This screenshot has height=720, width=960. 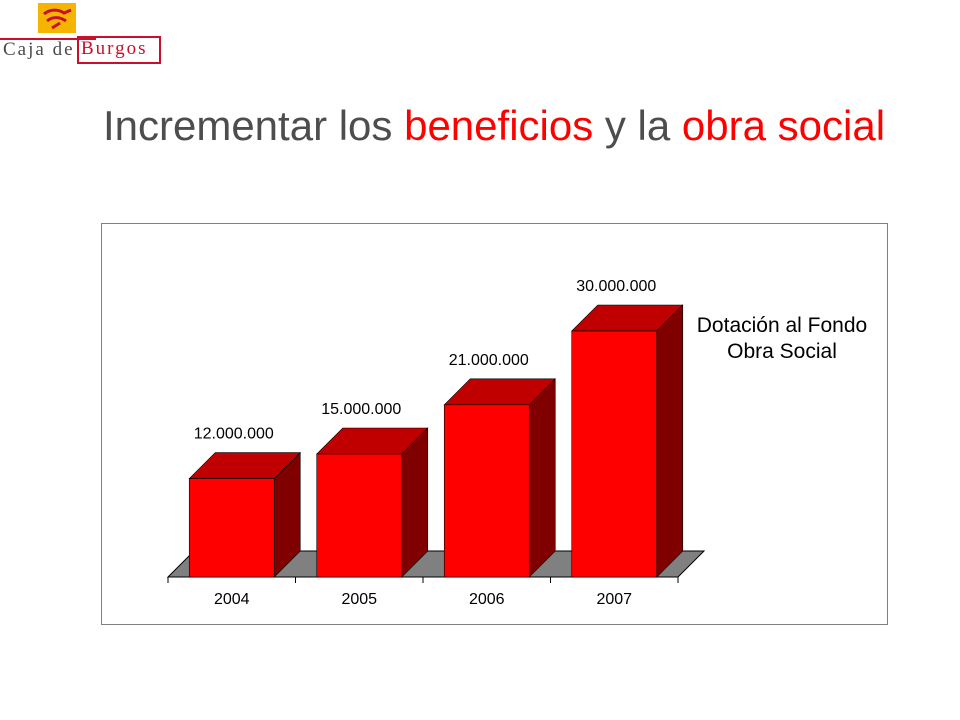 What do you see at coordinates (231, 528) in the screenshot?
I see `bar-2004` at bounding box center [231, 528].